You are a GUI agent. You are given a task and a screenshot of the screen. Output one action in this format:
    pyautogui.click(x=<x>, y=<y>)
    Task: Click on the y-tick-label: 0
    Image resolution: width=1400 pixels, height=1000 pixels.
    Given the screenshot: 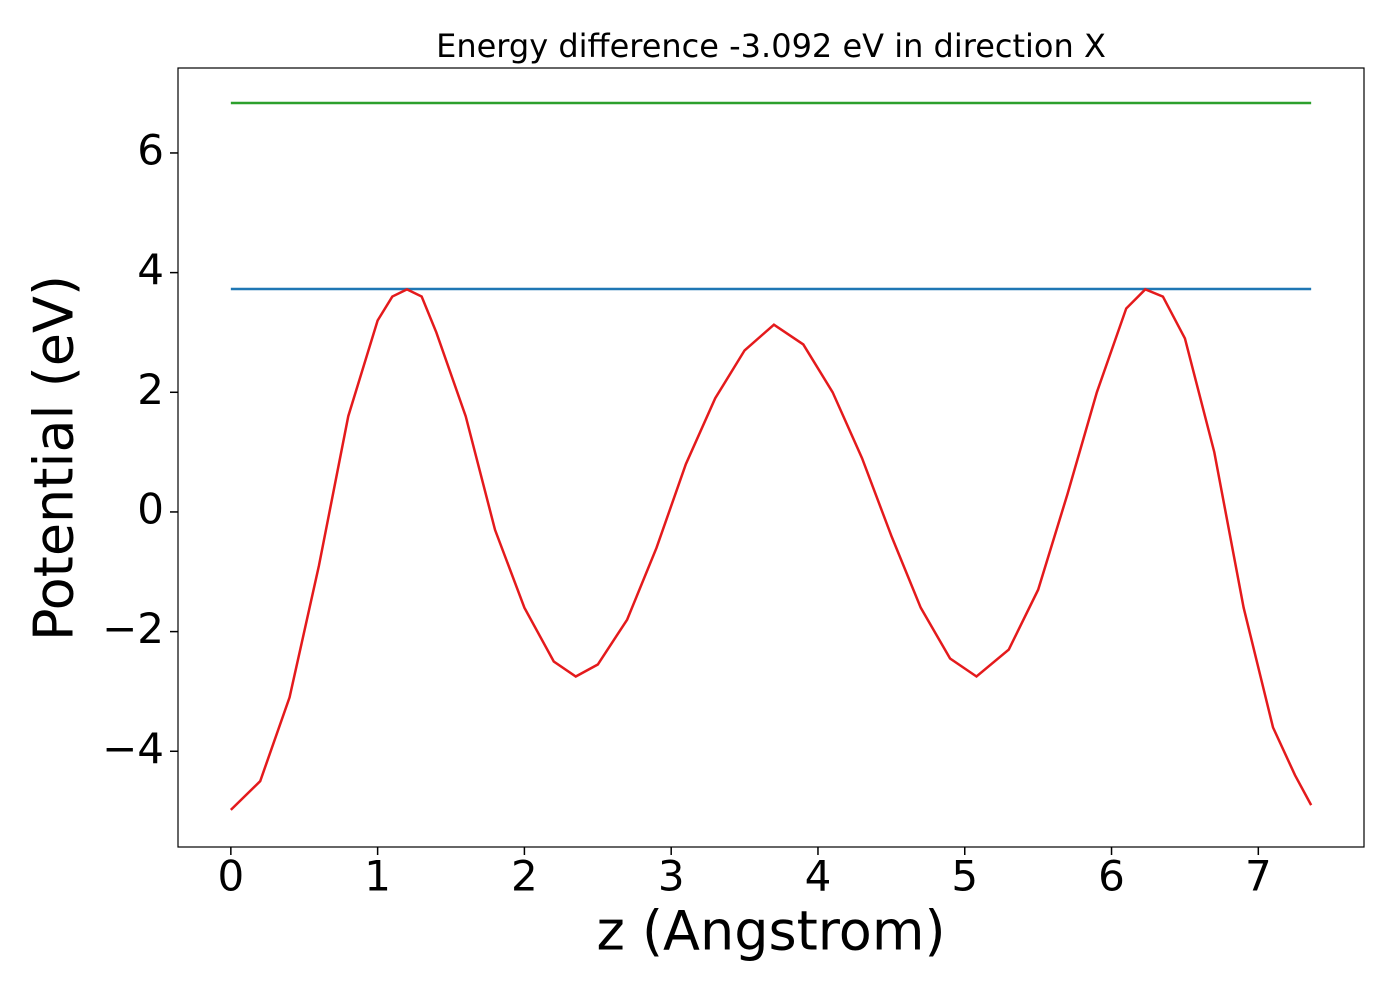 What is the action you would take?
    pyautogui.click(x=150, y=508)
    